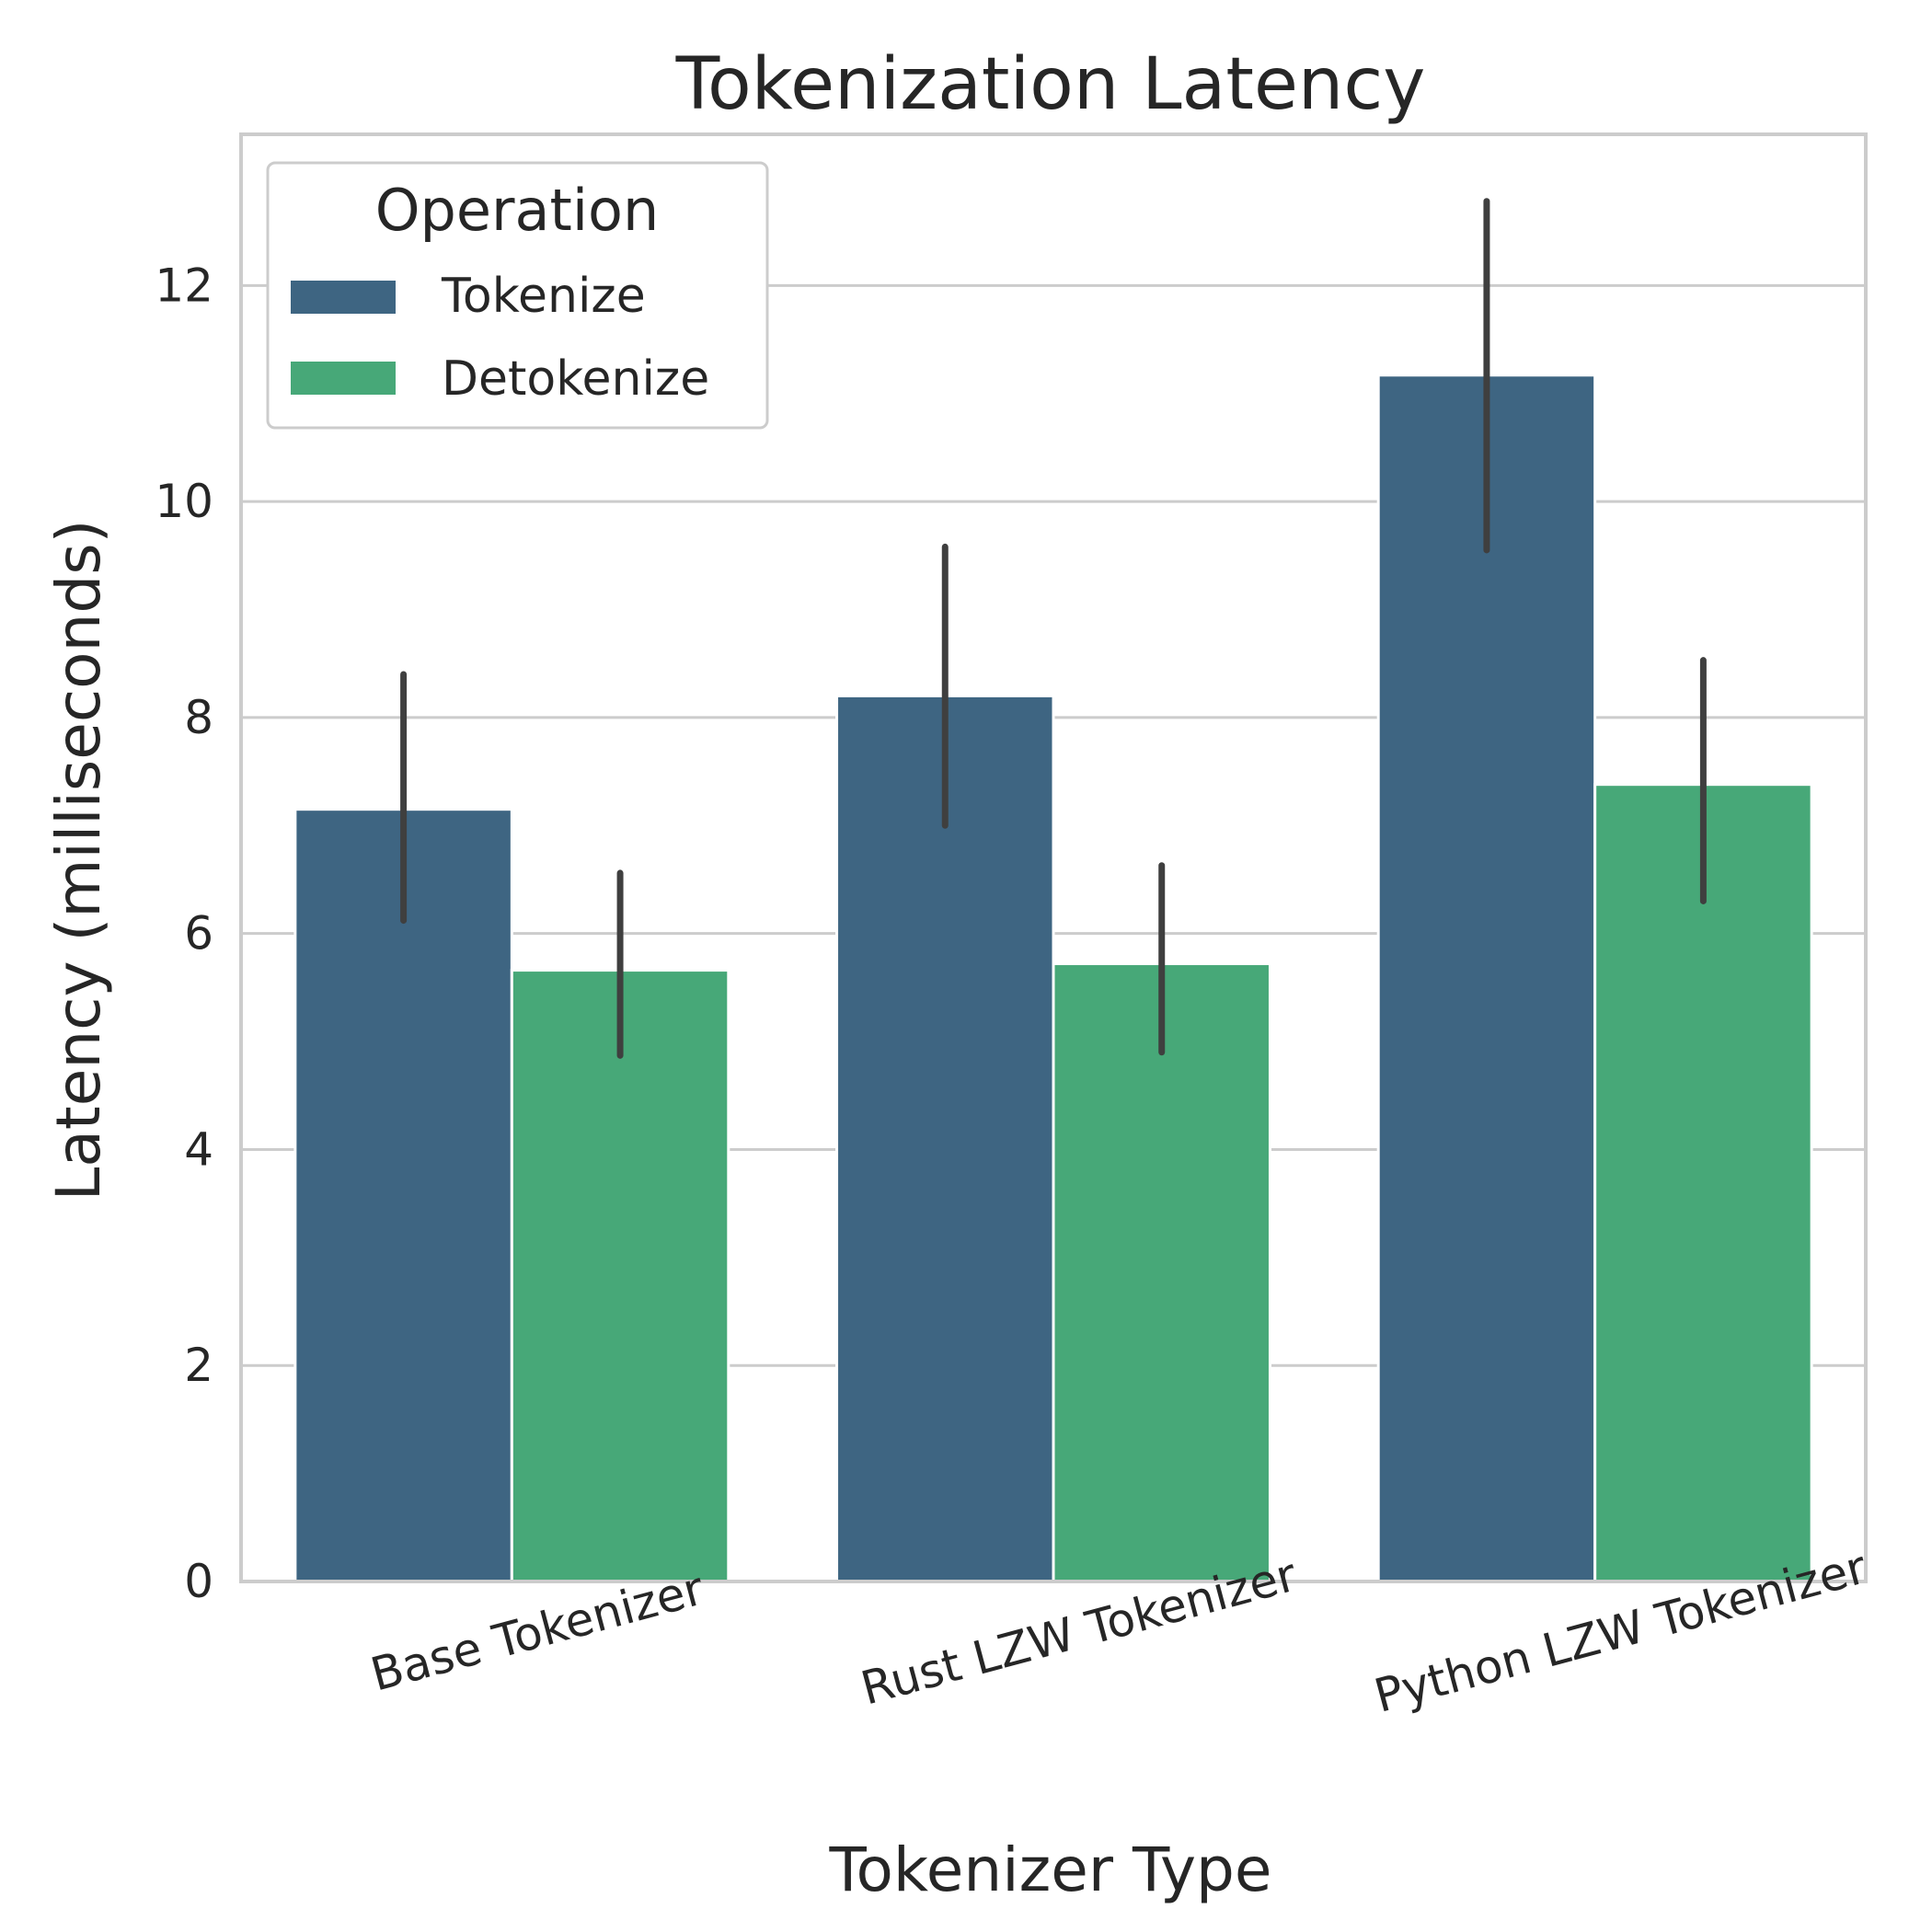 The height and width of the screenshot is (1932, 1932). Describe the element at coordinates (198, 1365) in the screenshot. I see `y-tick-label: 2` at that location.